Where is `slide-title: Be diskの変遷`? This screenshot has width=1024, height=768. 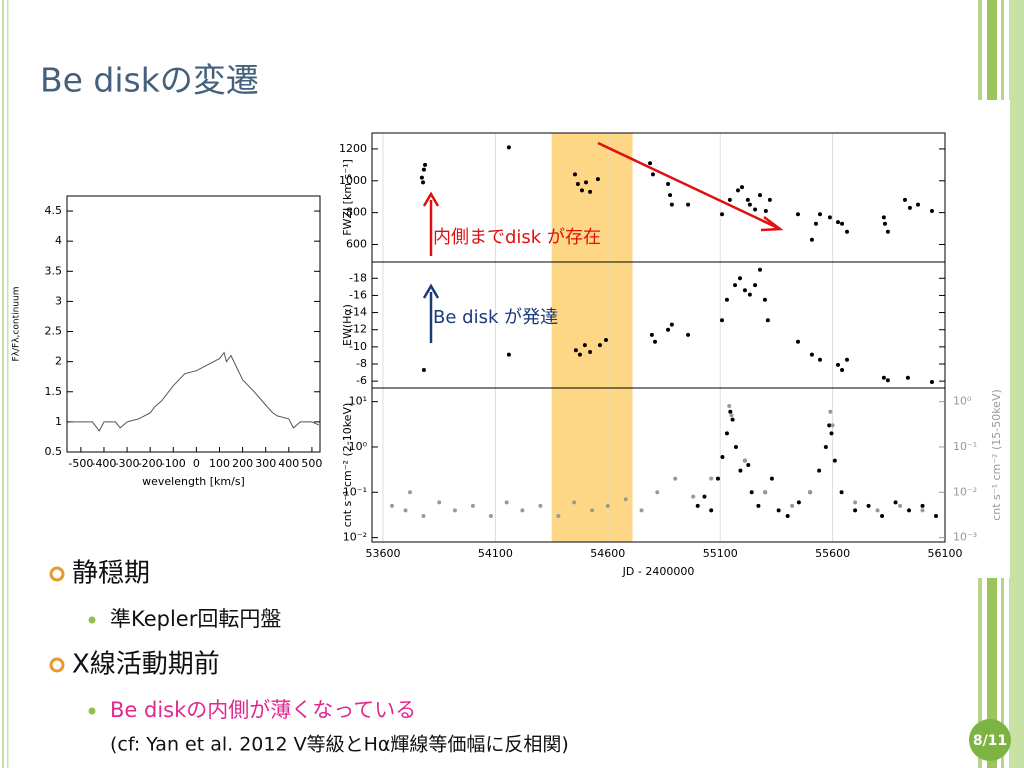 slide-title: Be diskの変遷 is located at coordinates (149, 80).